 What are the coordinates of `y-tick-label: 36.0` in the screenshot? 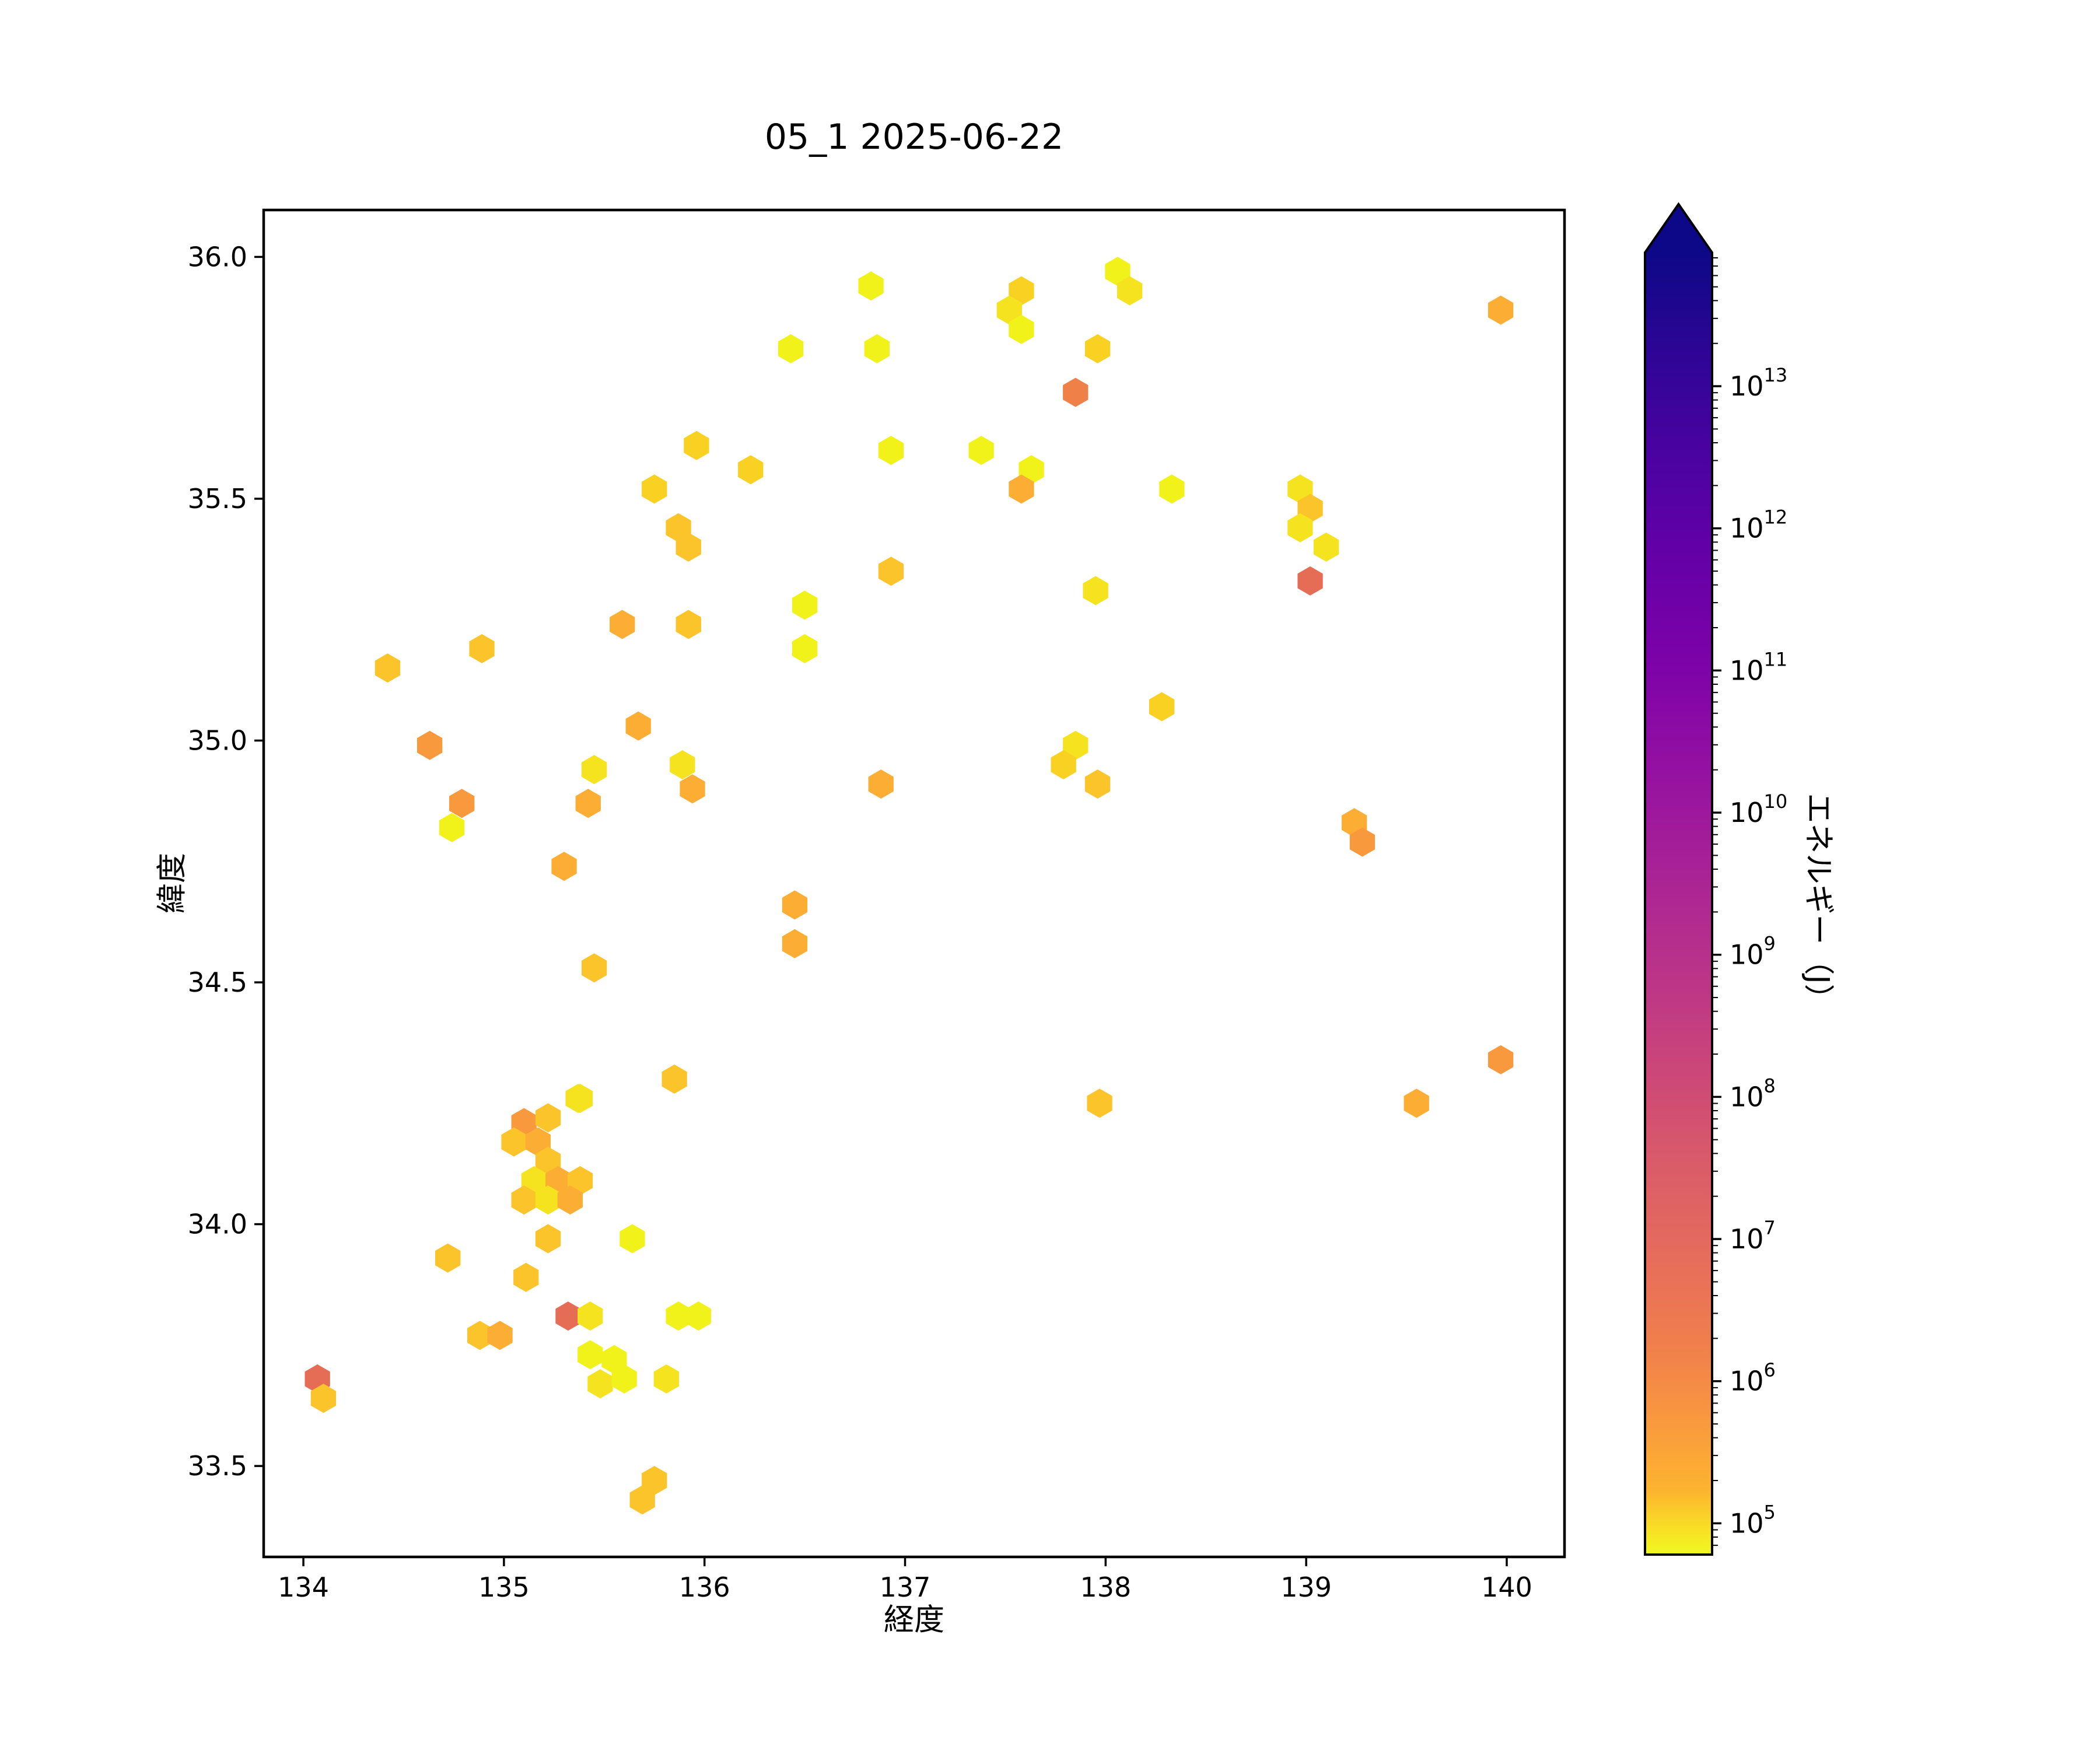 It's located at (217, 256).